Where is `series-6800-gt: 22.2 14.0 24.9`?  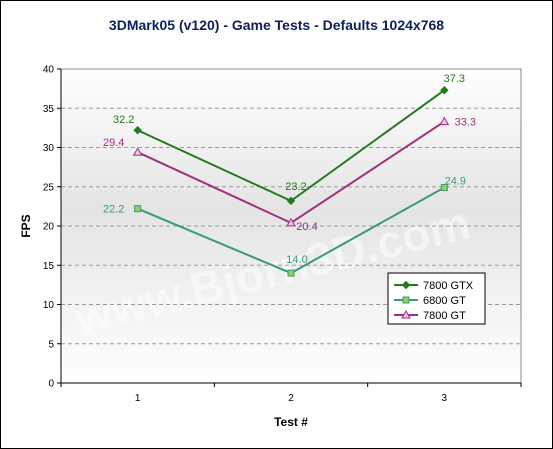
series-6800-gt: 22.2 14.0 24.9 is located at coordinates (284, 226).